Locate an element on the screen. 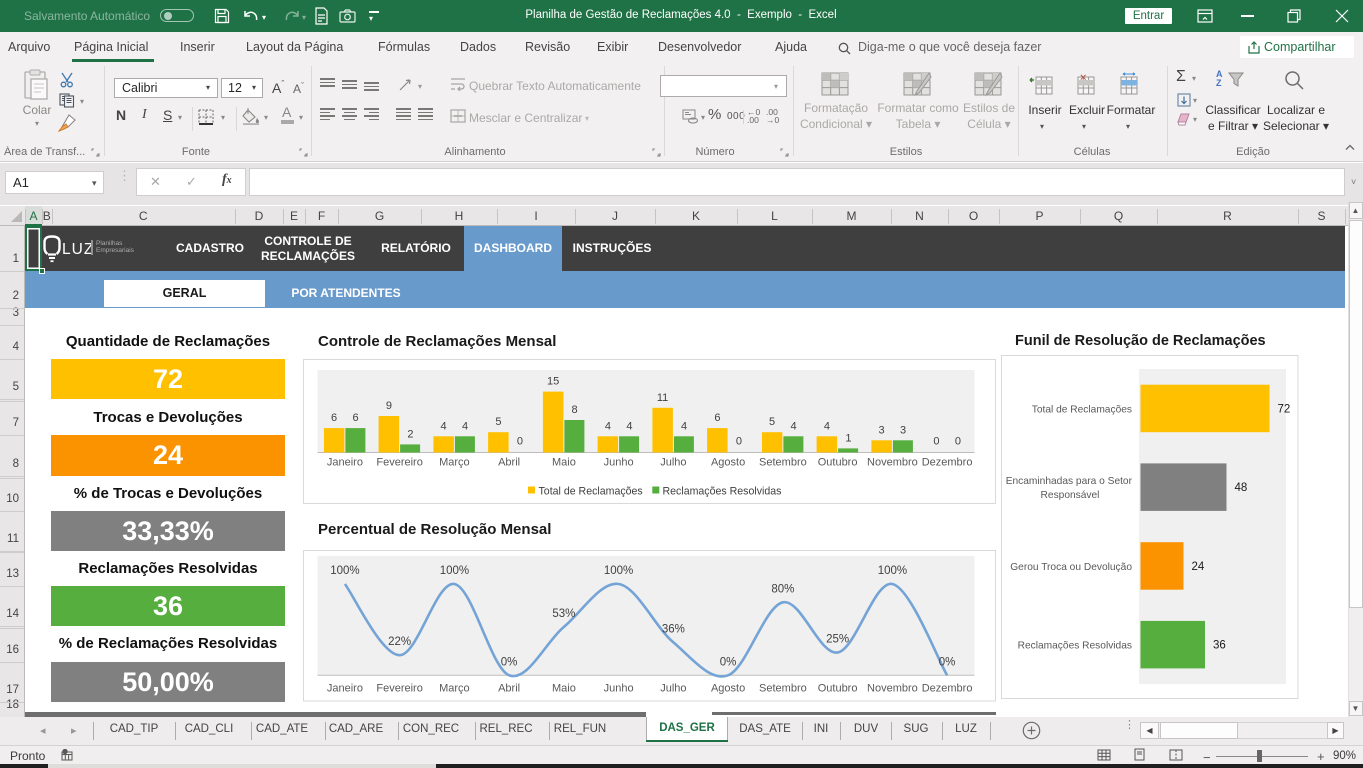 The width and height of the screenshot is (1363, 768). svg-text: 36 is located at coordinates (1219, 646).